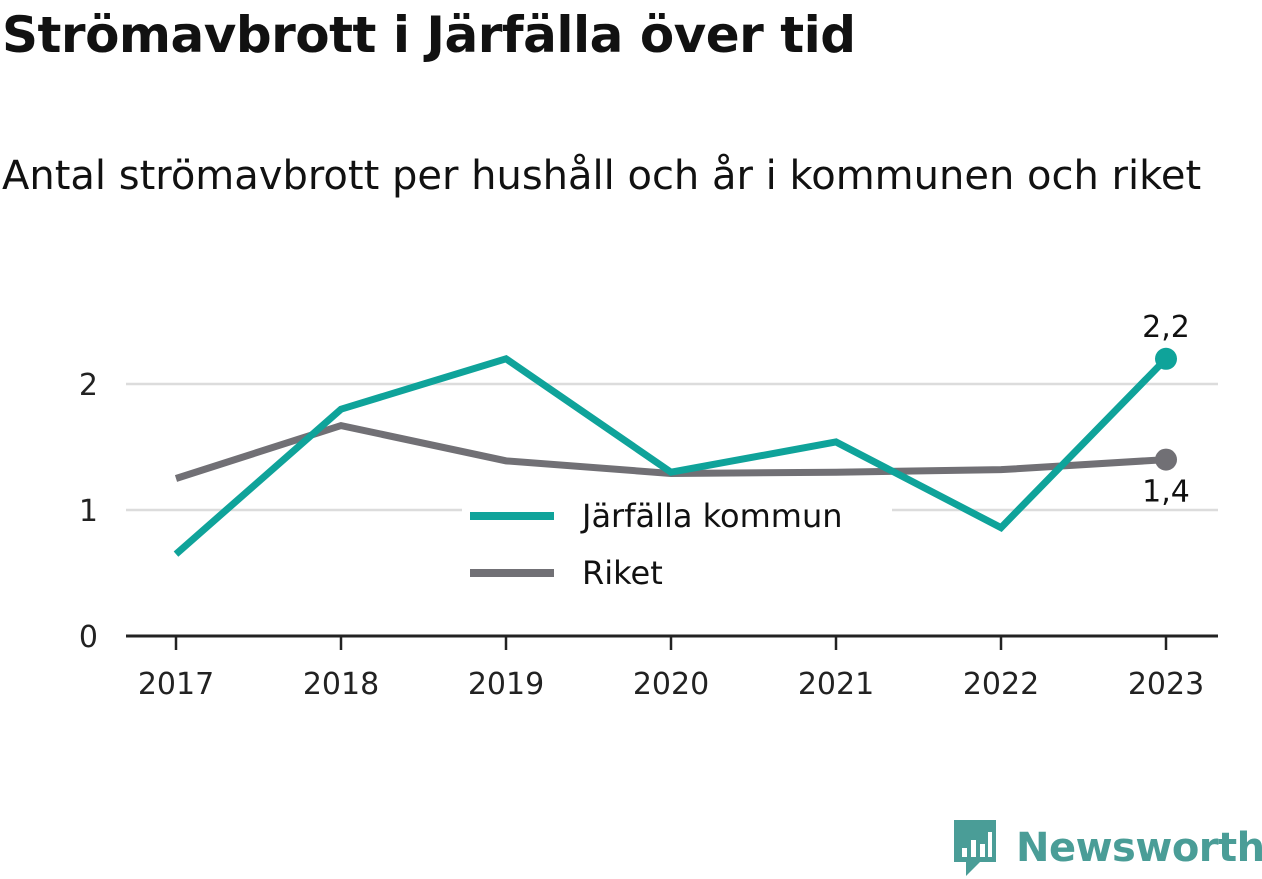 The width and height of the screenshot is (1262, 879). What do you see at coordinates (176, 684) in the screenshot?
I see `x-tick-label: 2017` at bounding box center [176, 684].